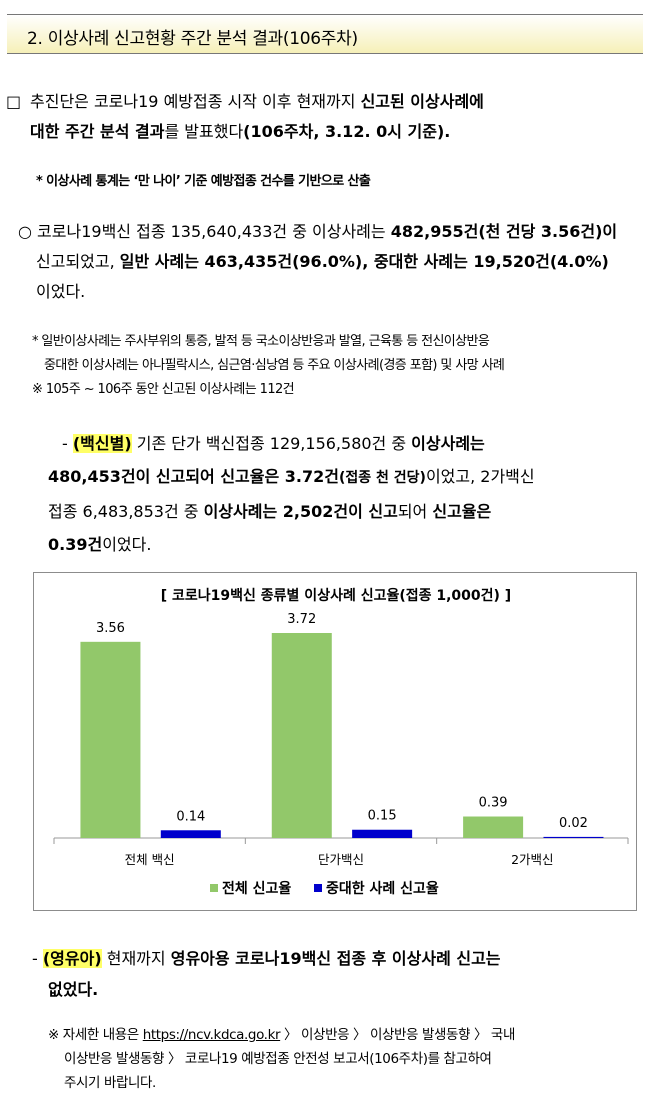 The width and height of the screenshot is (657, 1101). Describe the element at coordinates (192, 39) in the screenshot. I see `section-title: 2. 이상사례 신고현황 주간 분석 결과(106주차)` at that location.